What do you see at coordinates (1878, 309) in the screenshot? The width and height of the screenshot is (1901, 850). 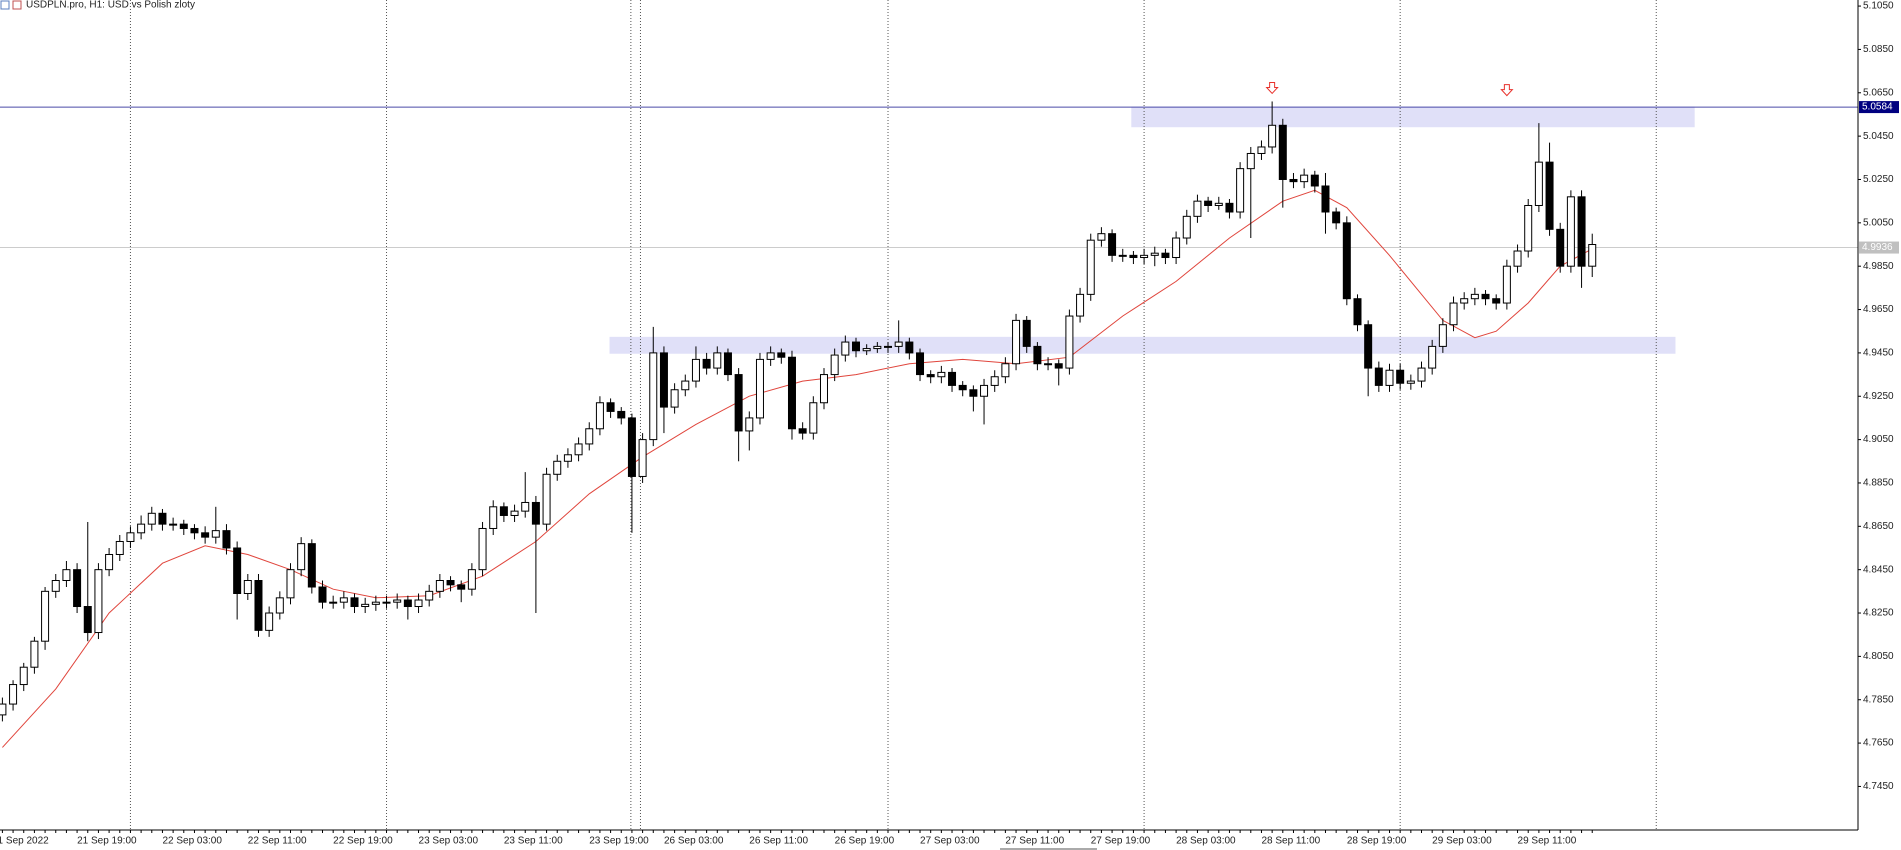 I see `y-tick-label: 4.9650` at bounding box center [1878, 309].